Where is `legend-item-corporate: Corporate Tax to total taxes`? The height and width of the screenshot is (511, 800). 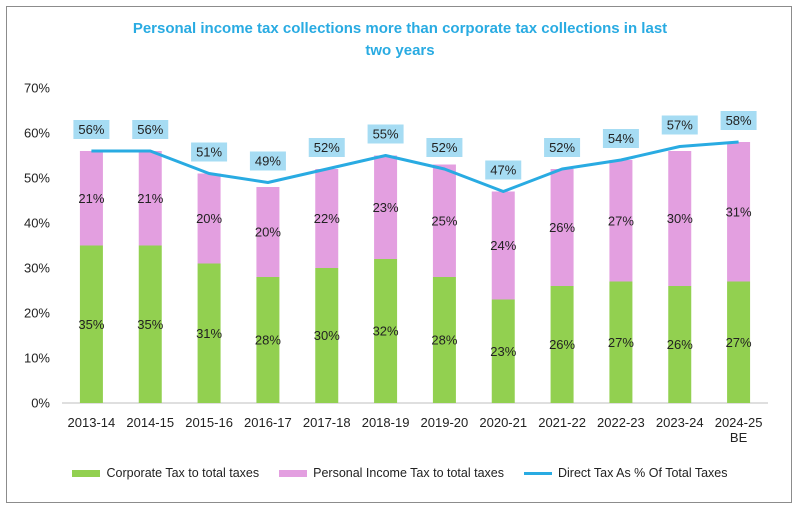 legend-item-corporate: Corporate Tax to total taxes is located at coordinates (165, 473).